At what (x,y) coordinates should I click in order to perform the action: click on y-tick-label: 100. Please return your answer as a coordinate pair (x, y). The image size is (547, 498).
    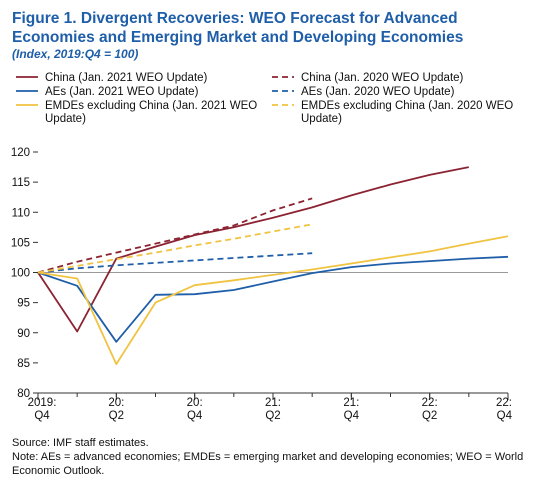
    Looking at the image, I should click on (20, 274).